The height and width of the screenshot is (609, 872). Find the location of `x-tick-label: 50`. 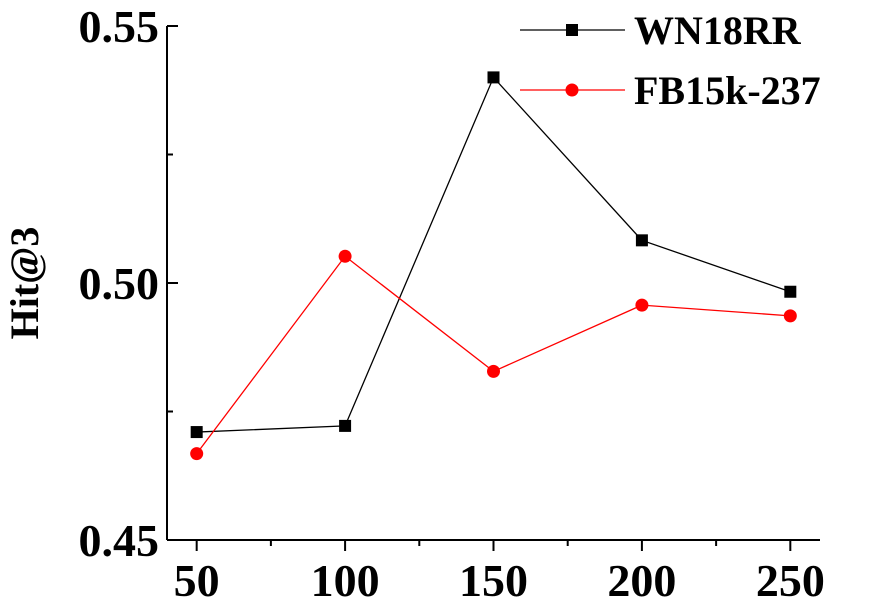

x-tick-label: 50 is located at coordinates (197, 580).